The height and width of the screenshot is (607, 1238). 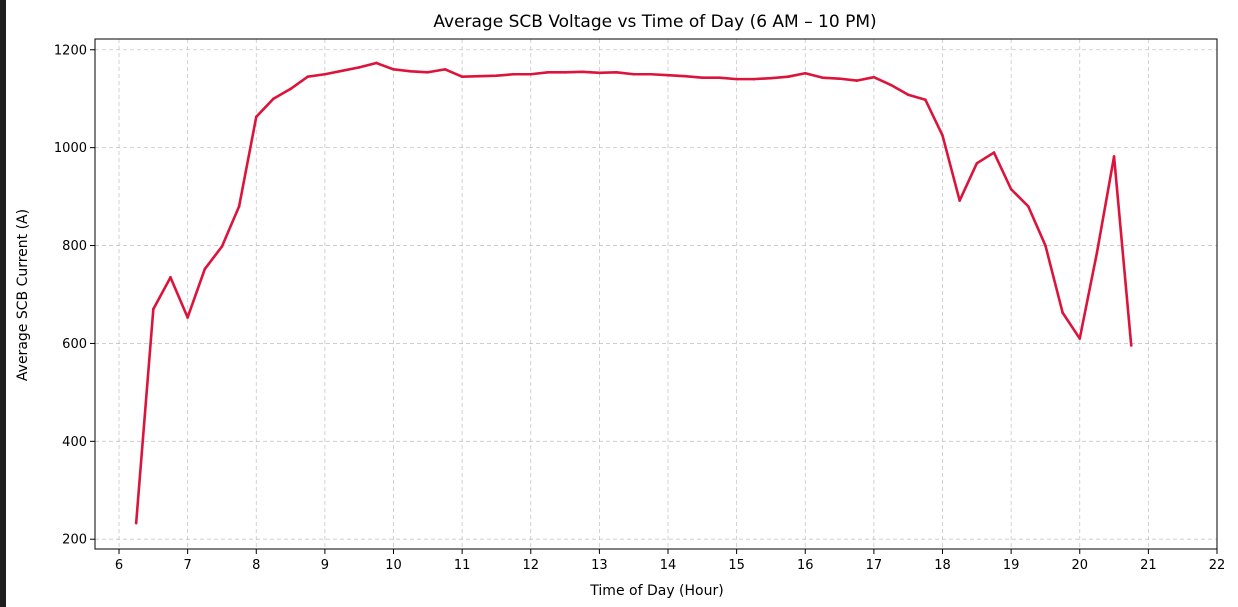 I want to click on y-tick-label: 400, so click(x=74, y=442).